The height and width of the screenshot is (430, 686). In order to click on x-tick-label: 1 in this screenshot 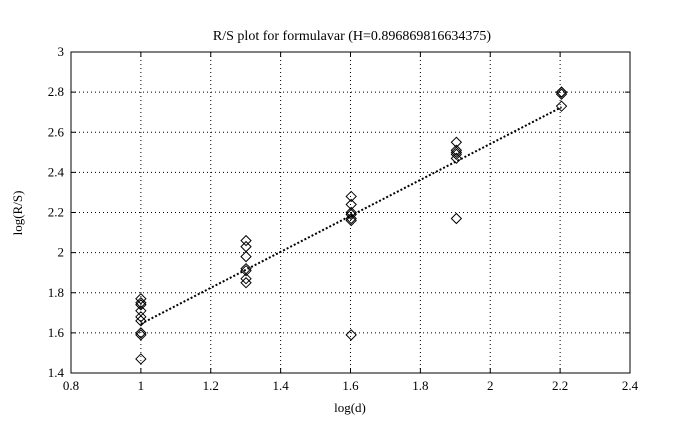, I will do `click(141, 385)`.